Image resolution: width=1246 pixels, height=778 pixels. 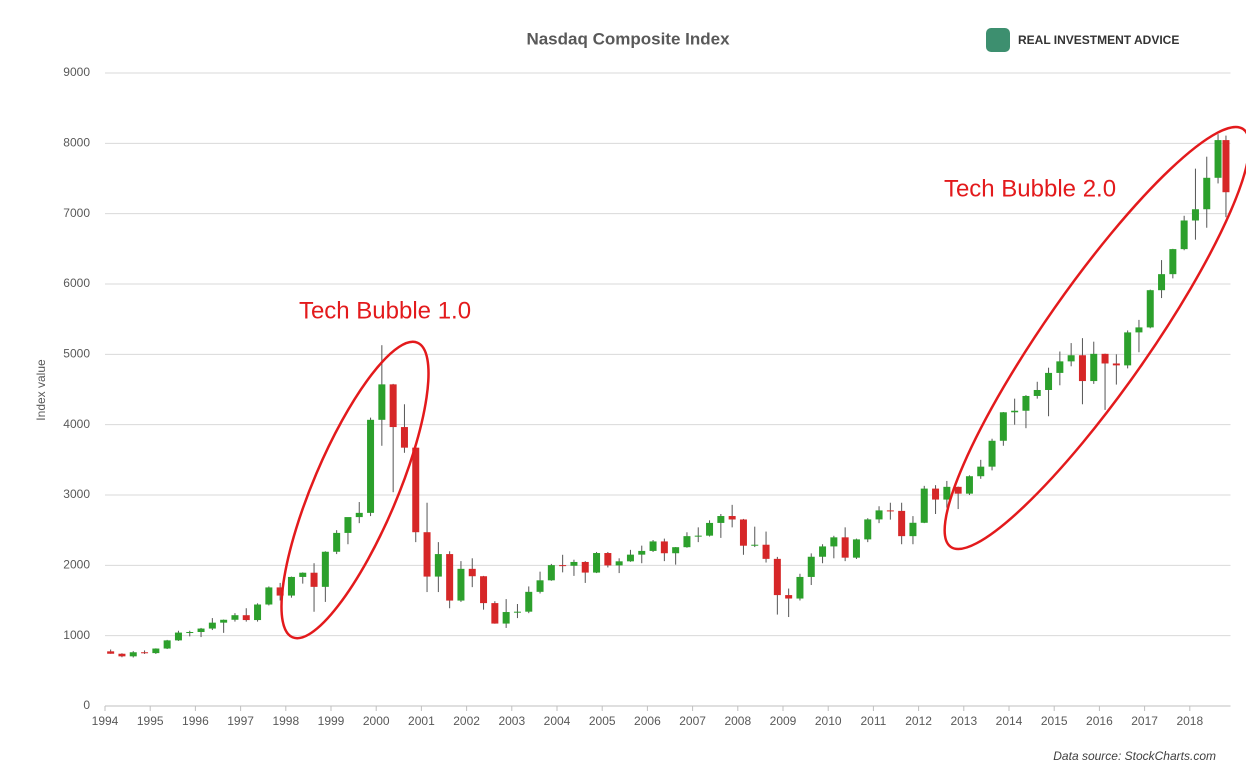 I want to click on x-tick-label: 1995, so click(x=150, y=721).